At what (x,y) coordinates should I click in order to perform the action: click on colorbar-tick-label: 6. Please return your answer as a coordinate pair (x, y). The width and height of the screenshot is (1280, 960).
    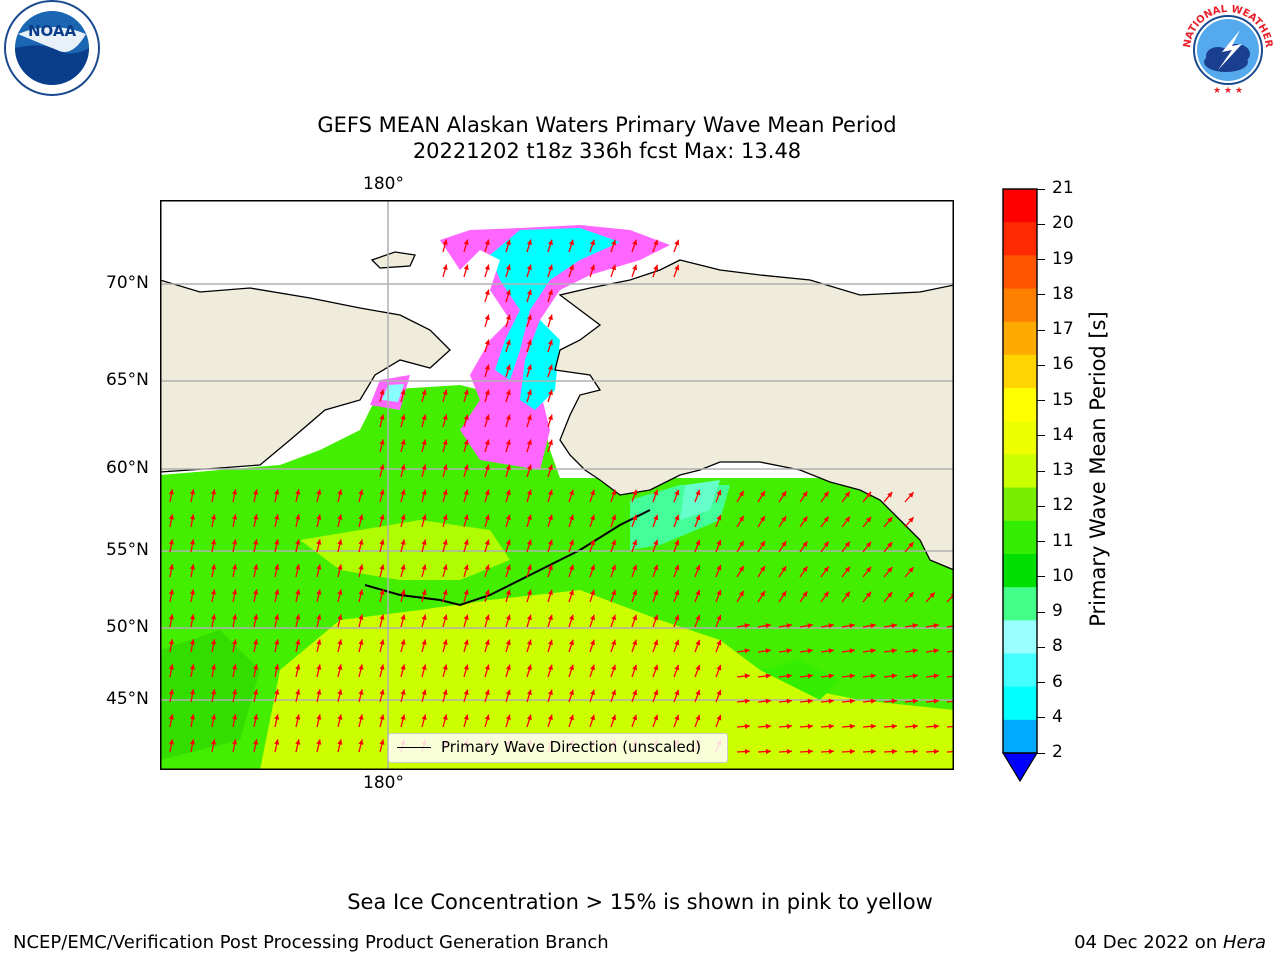
    Looking at the image, I should click on (1057, 681).